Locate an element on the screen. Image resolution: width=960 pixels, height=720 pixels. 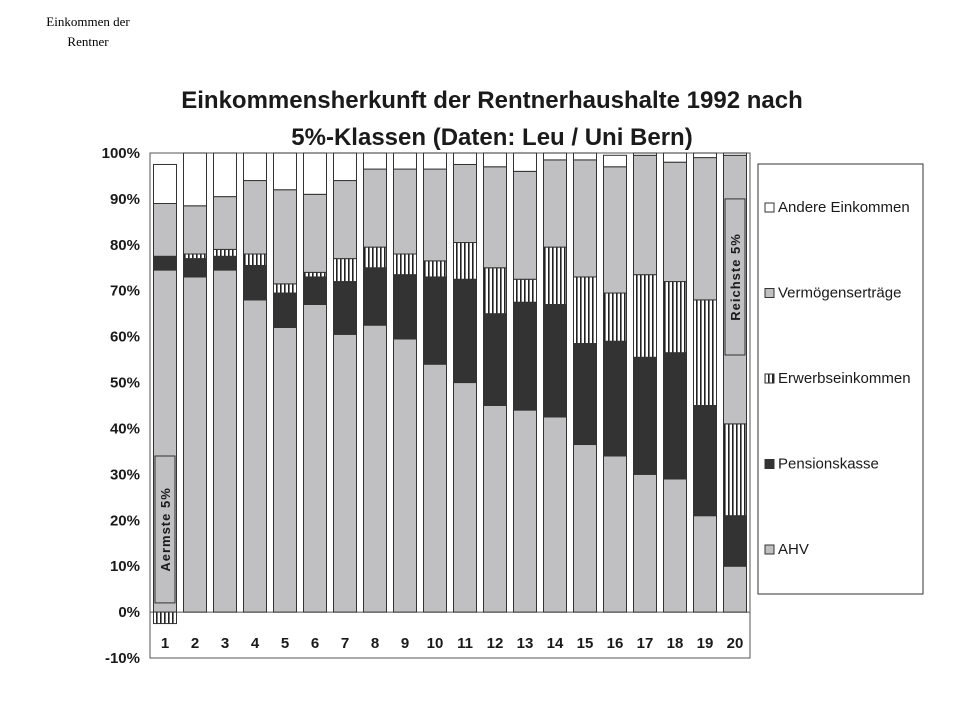
y-tick-label: 70% is located at coordinates (125, 291).